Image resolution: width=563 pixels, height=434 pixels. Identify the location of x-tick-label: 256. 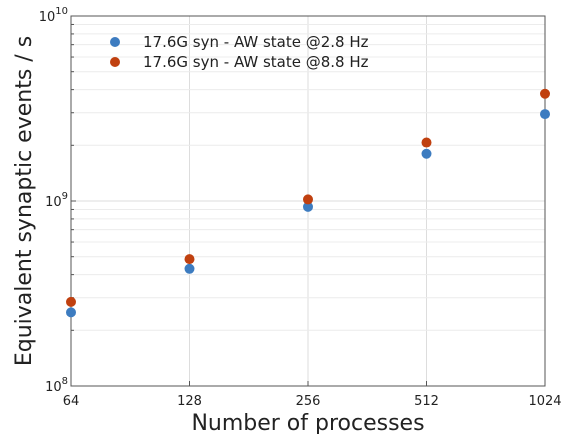
(308, 401).